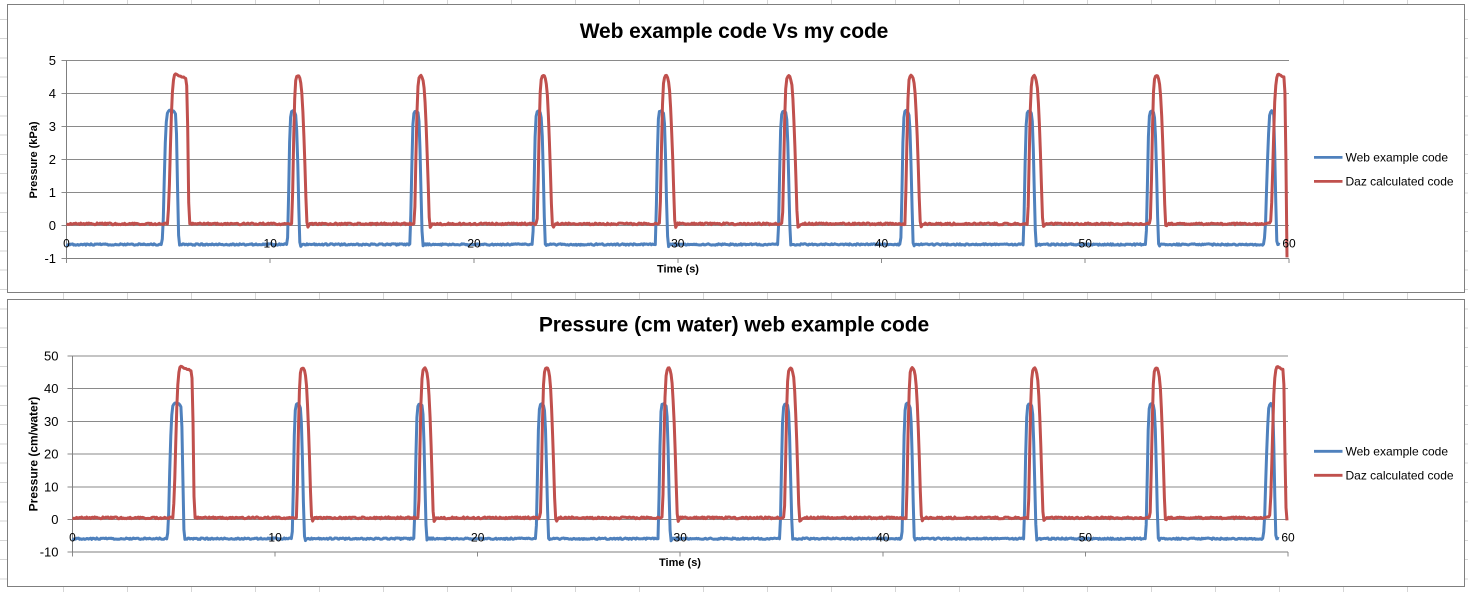 This screenshot has width=1468, height=597. Describe the element at coordinates (34, 159) in the screenshot. I see `svg-text: Pressure (kPa)` at that location.